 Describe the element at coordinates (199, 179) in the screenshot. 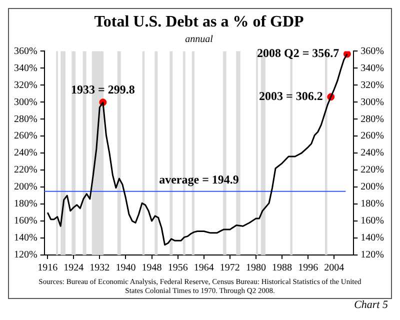

I see `ref-line-label: average = 194.9` at that location.